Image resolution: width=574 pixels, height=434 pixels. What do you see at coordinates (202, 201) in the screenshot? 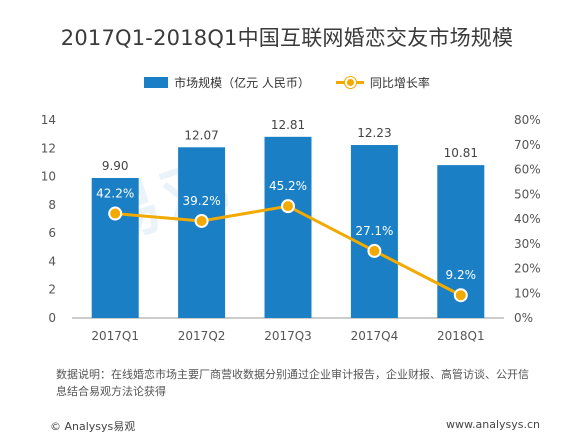
I see `growth-value-label: 39.2%` at bounding box center [202, 201].